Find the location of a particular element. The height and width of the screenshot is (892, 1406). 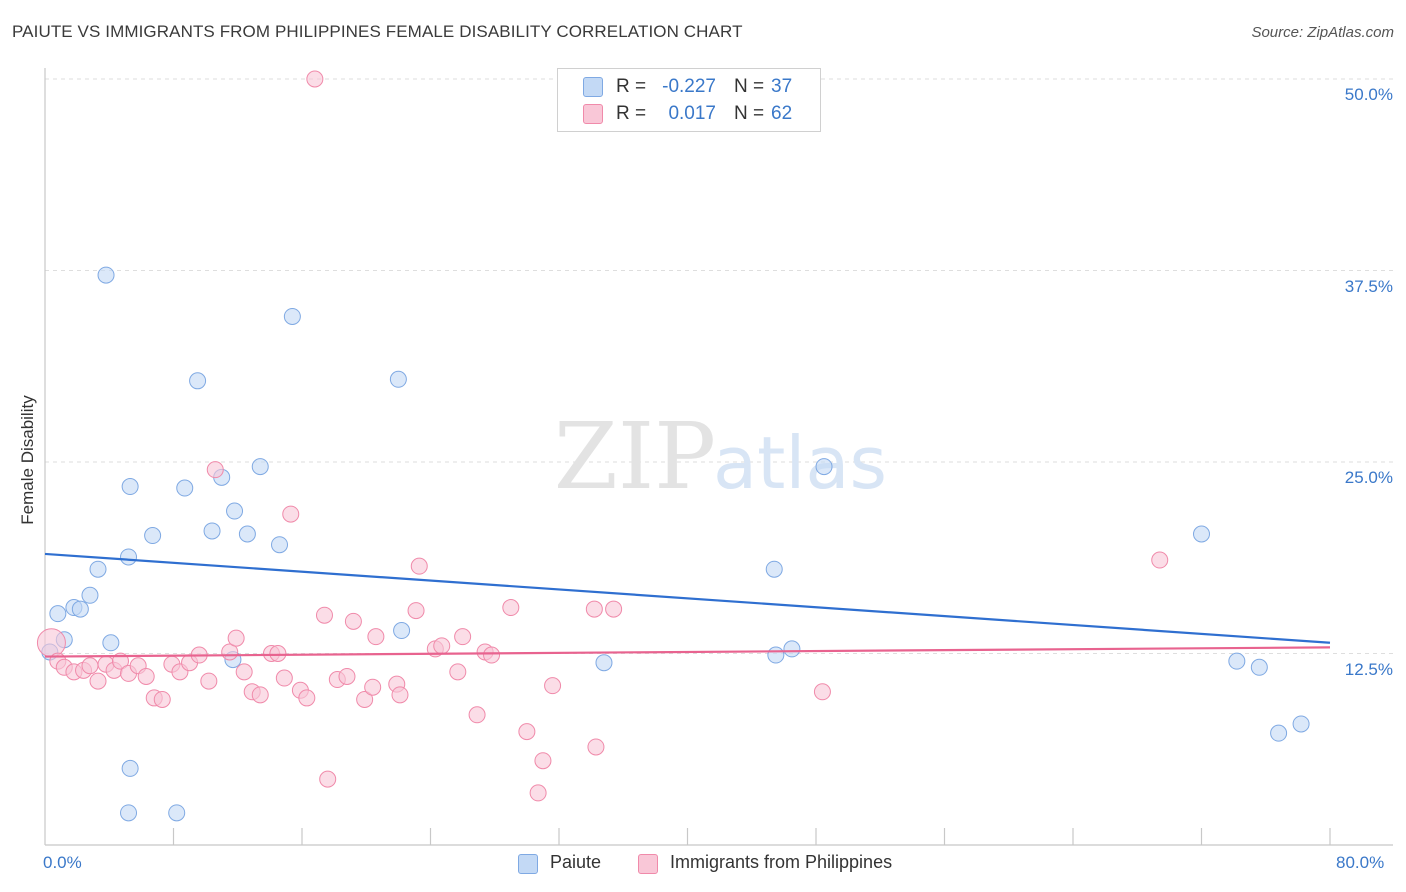

trend-line-philippines is located at coordinates (687, 652).